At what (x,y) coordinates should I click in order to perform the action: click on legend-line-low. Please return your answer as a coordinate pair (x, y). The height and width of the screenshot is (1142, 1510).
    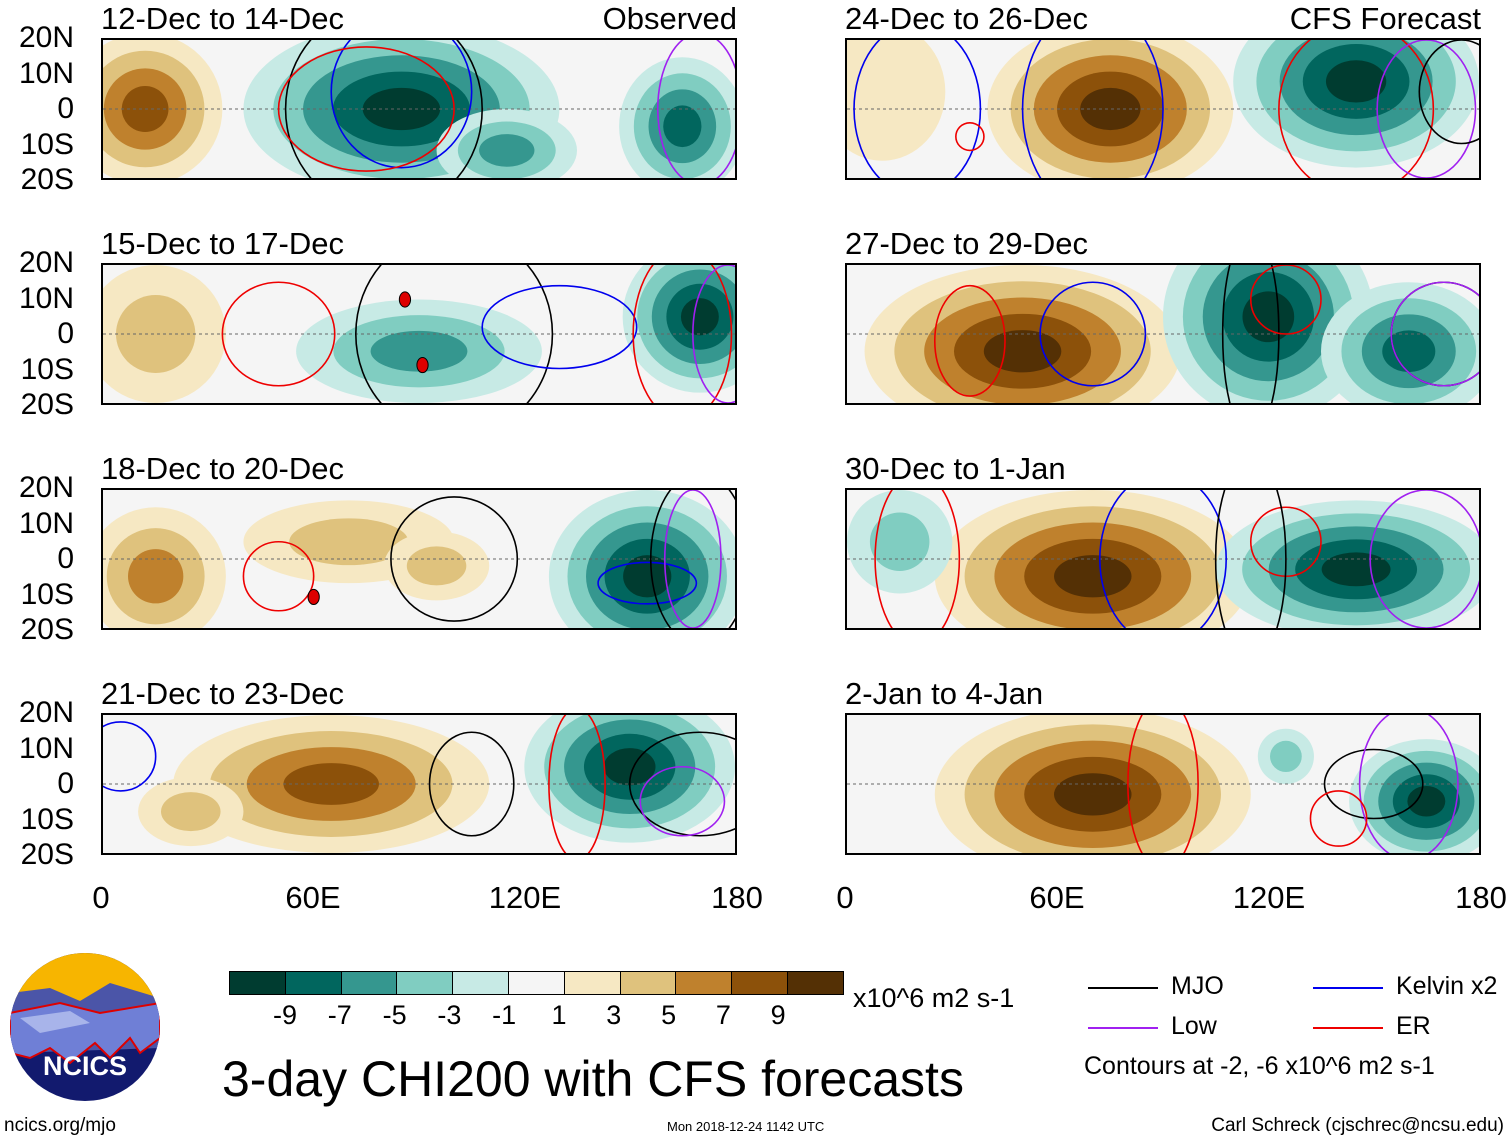
    Looking at the image, I should click on (1123, 1028).